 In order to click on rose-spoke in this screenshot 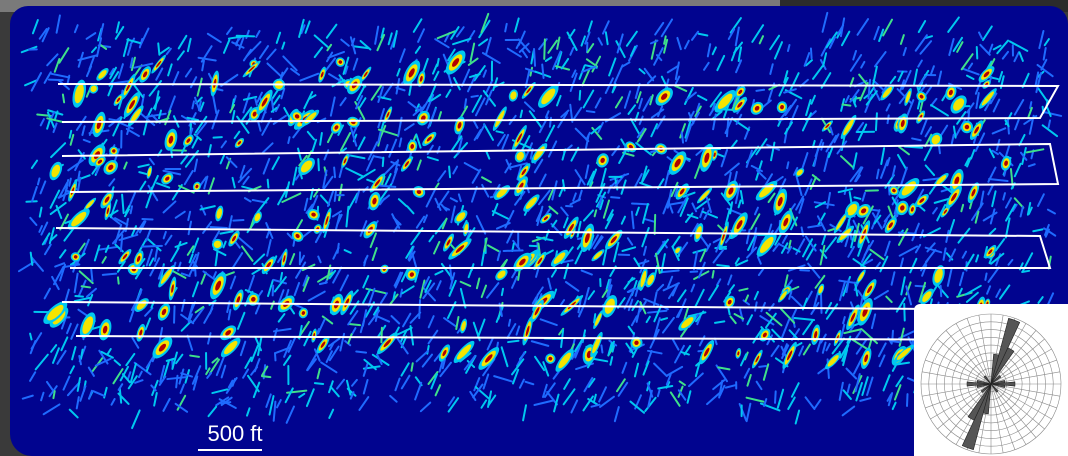, I will do `click(1008, 414)`.